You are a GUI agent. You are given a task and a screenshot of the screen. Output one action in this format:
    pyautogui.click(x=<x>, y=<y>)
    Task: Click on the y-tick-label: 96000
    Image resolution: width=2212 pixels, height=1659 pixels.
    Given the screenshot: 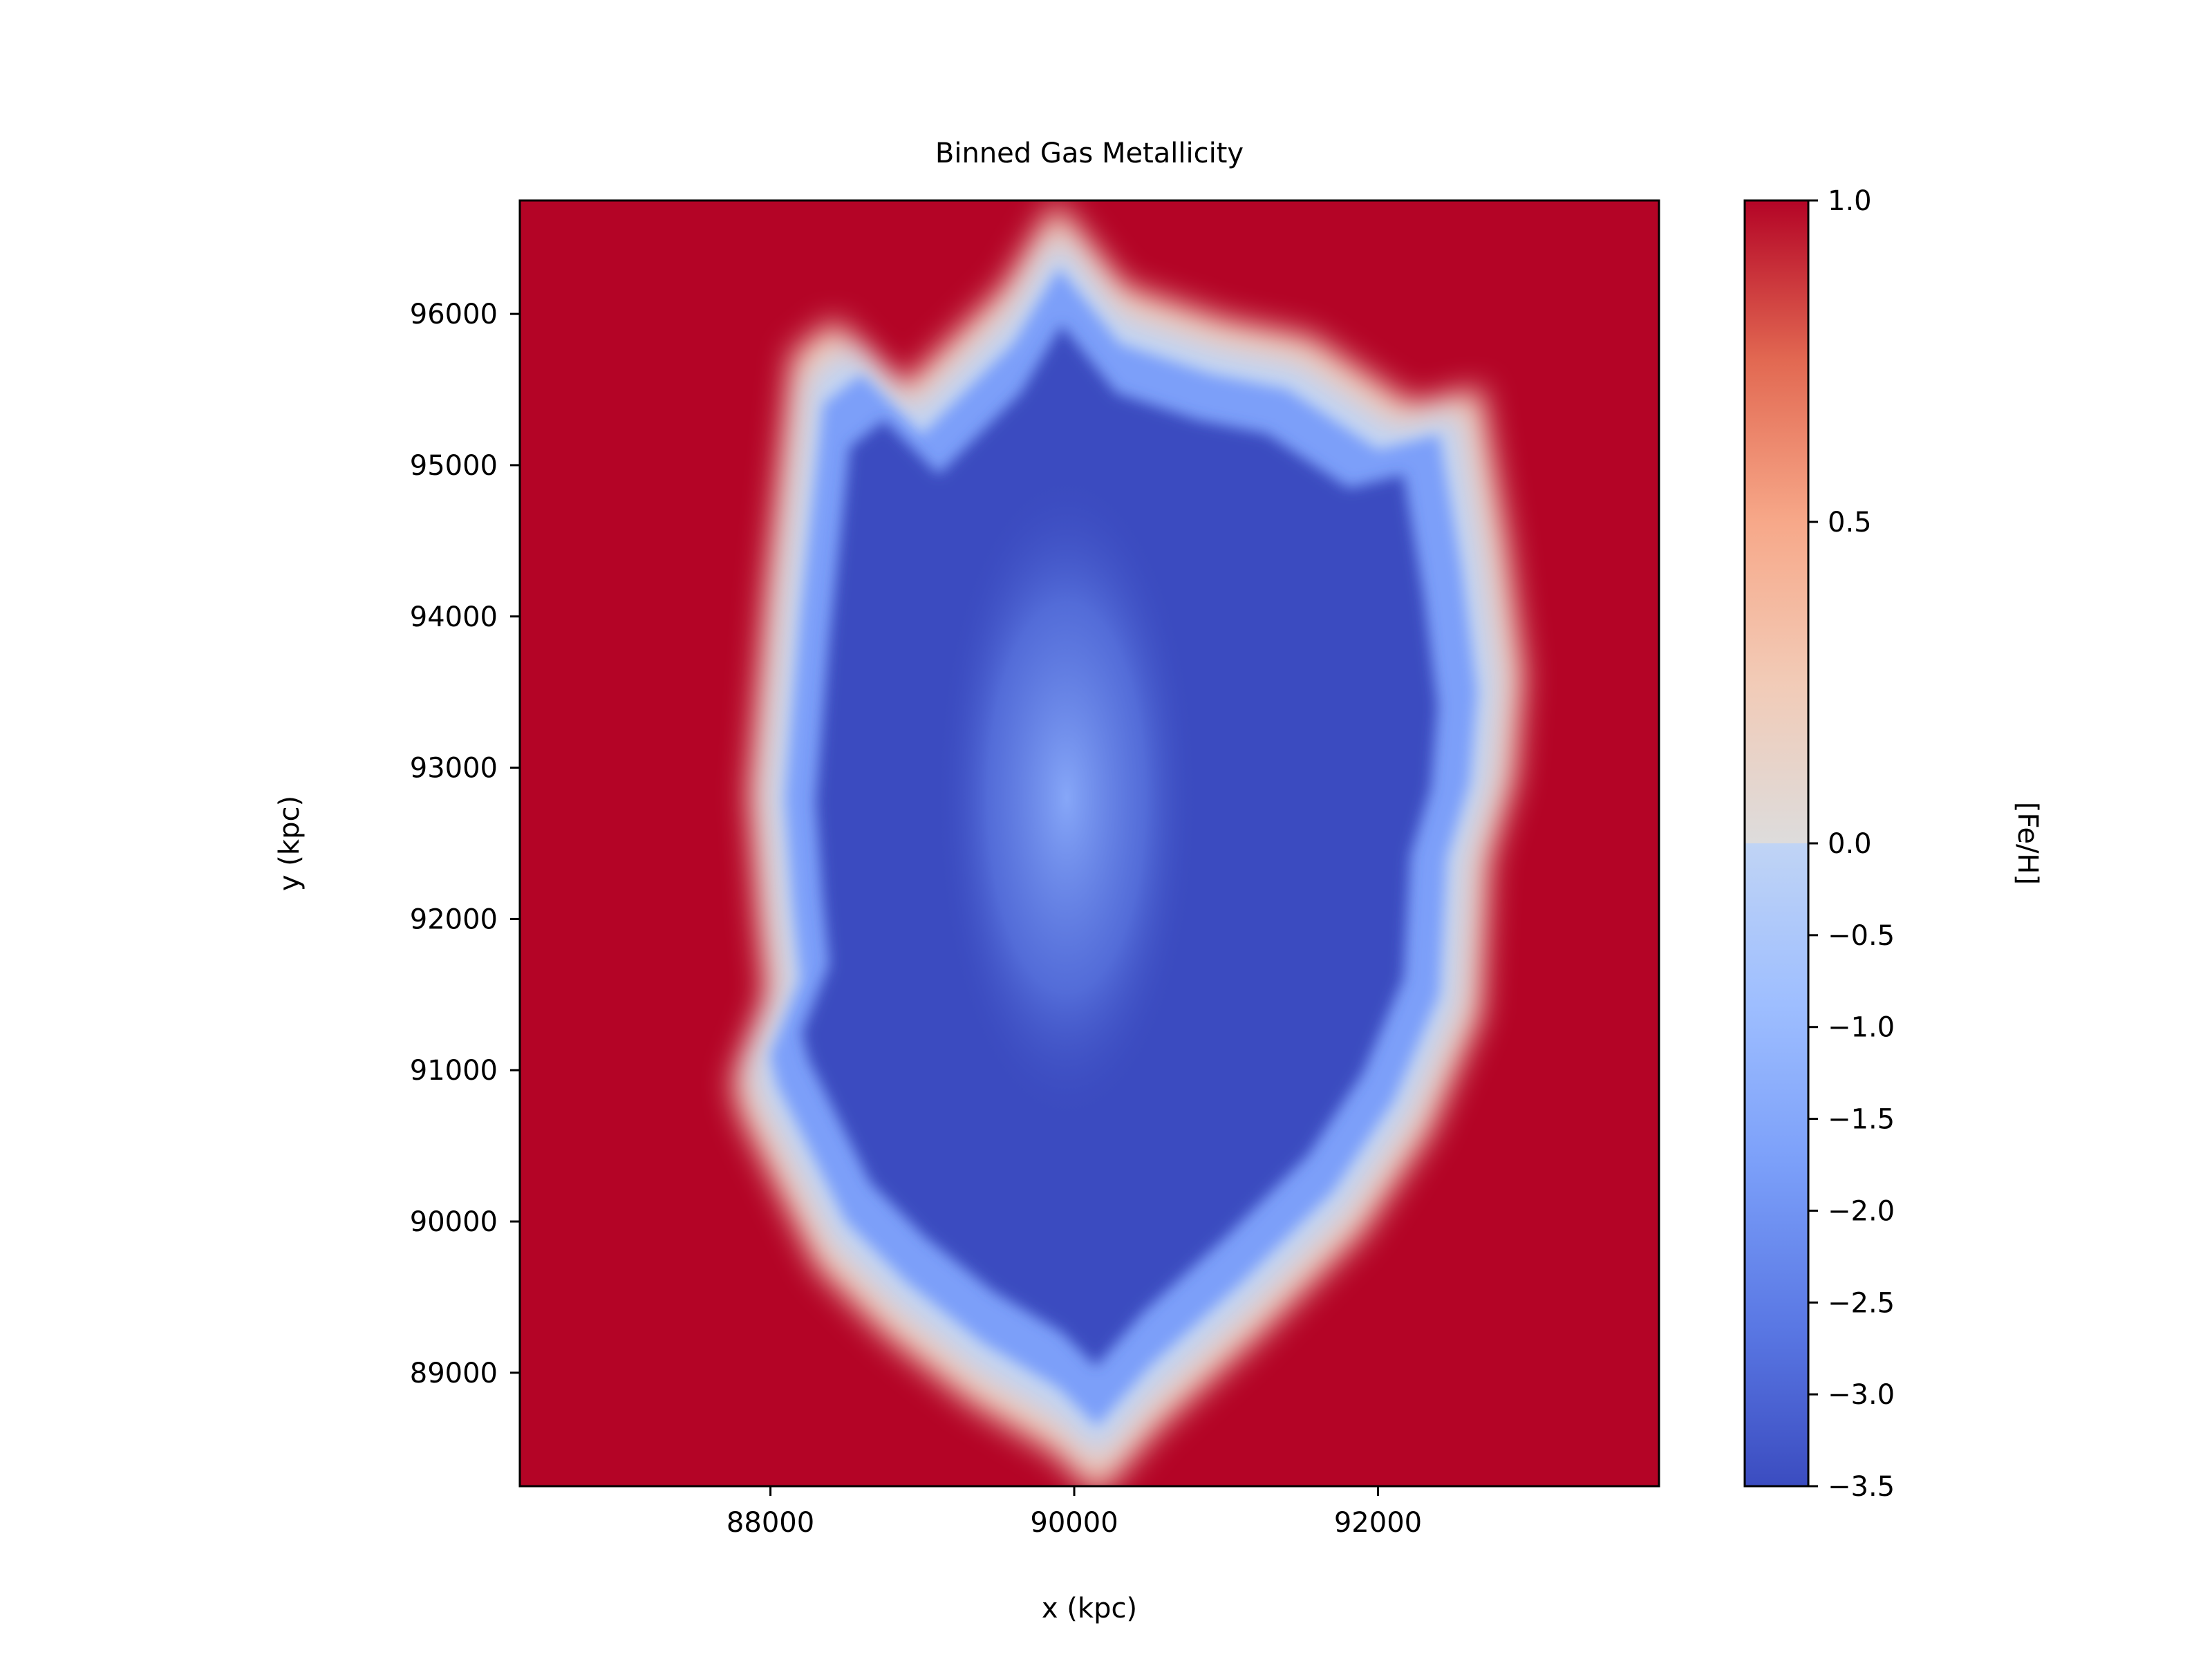 What is the action you would take?
    pyautogui.click(x=454, y=314)
    